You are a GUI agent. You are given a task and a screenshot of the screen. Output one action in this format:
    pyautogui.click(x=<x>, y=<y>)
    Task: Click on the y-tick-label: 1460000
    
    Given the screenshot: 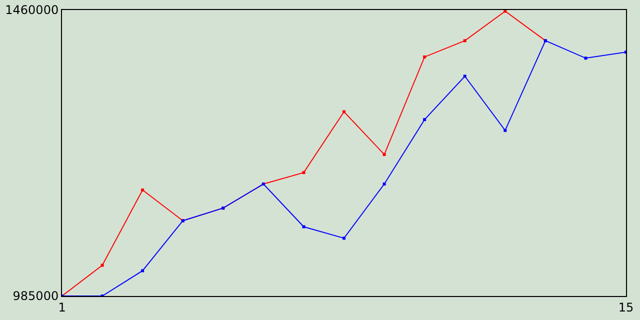 What is the action you would take?
    pyautogui.click(x=32, y=10)
    